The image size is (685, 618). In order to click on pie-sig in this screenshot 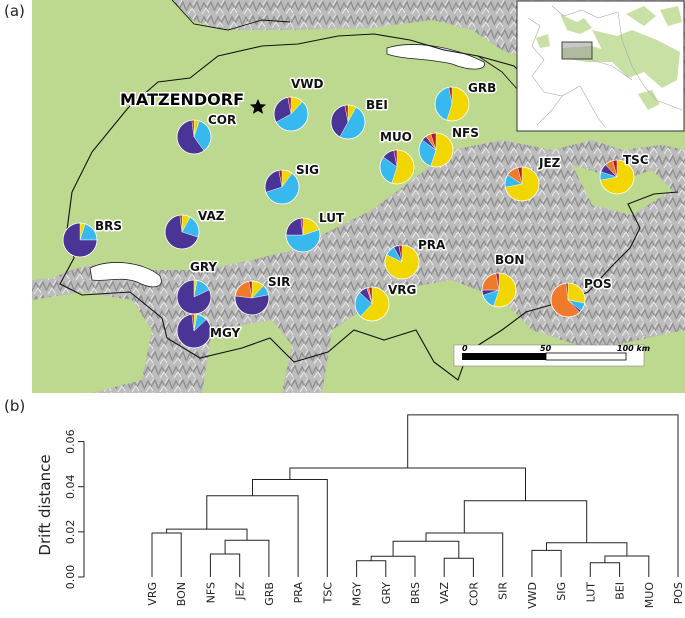, I will do `click(282, 187)`.